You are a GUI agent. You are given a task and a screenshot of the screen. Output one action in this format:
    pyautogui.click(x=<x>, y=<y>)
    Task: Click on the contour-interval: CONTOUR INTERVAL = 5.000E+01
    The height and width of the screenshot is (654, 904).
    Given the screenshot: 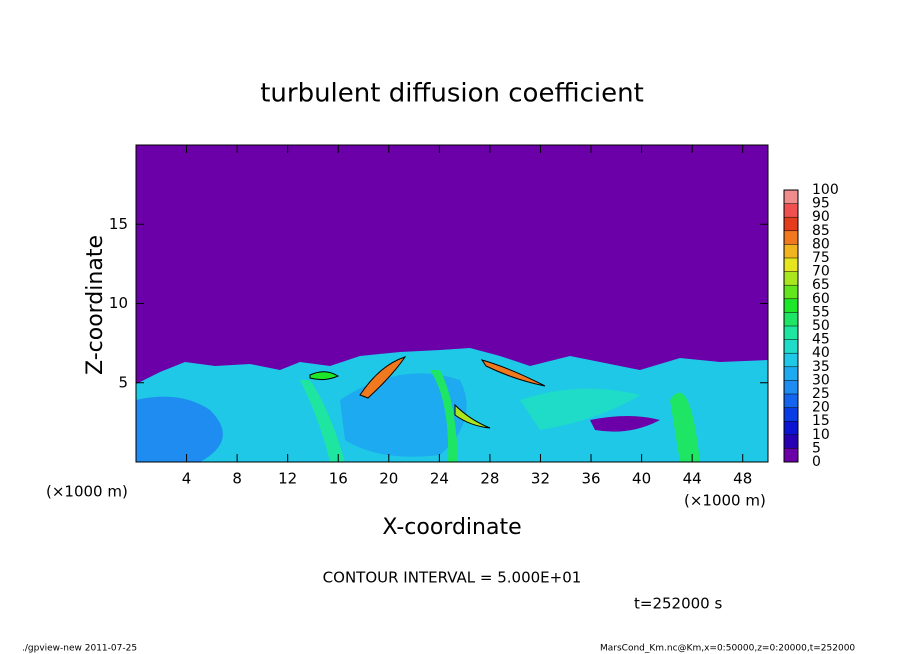 What is the action you would take?
    pyautogui.click(x=452, y=578)
    